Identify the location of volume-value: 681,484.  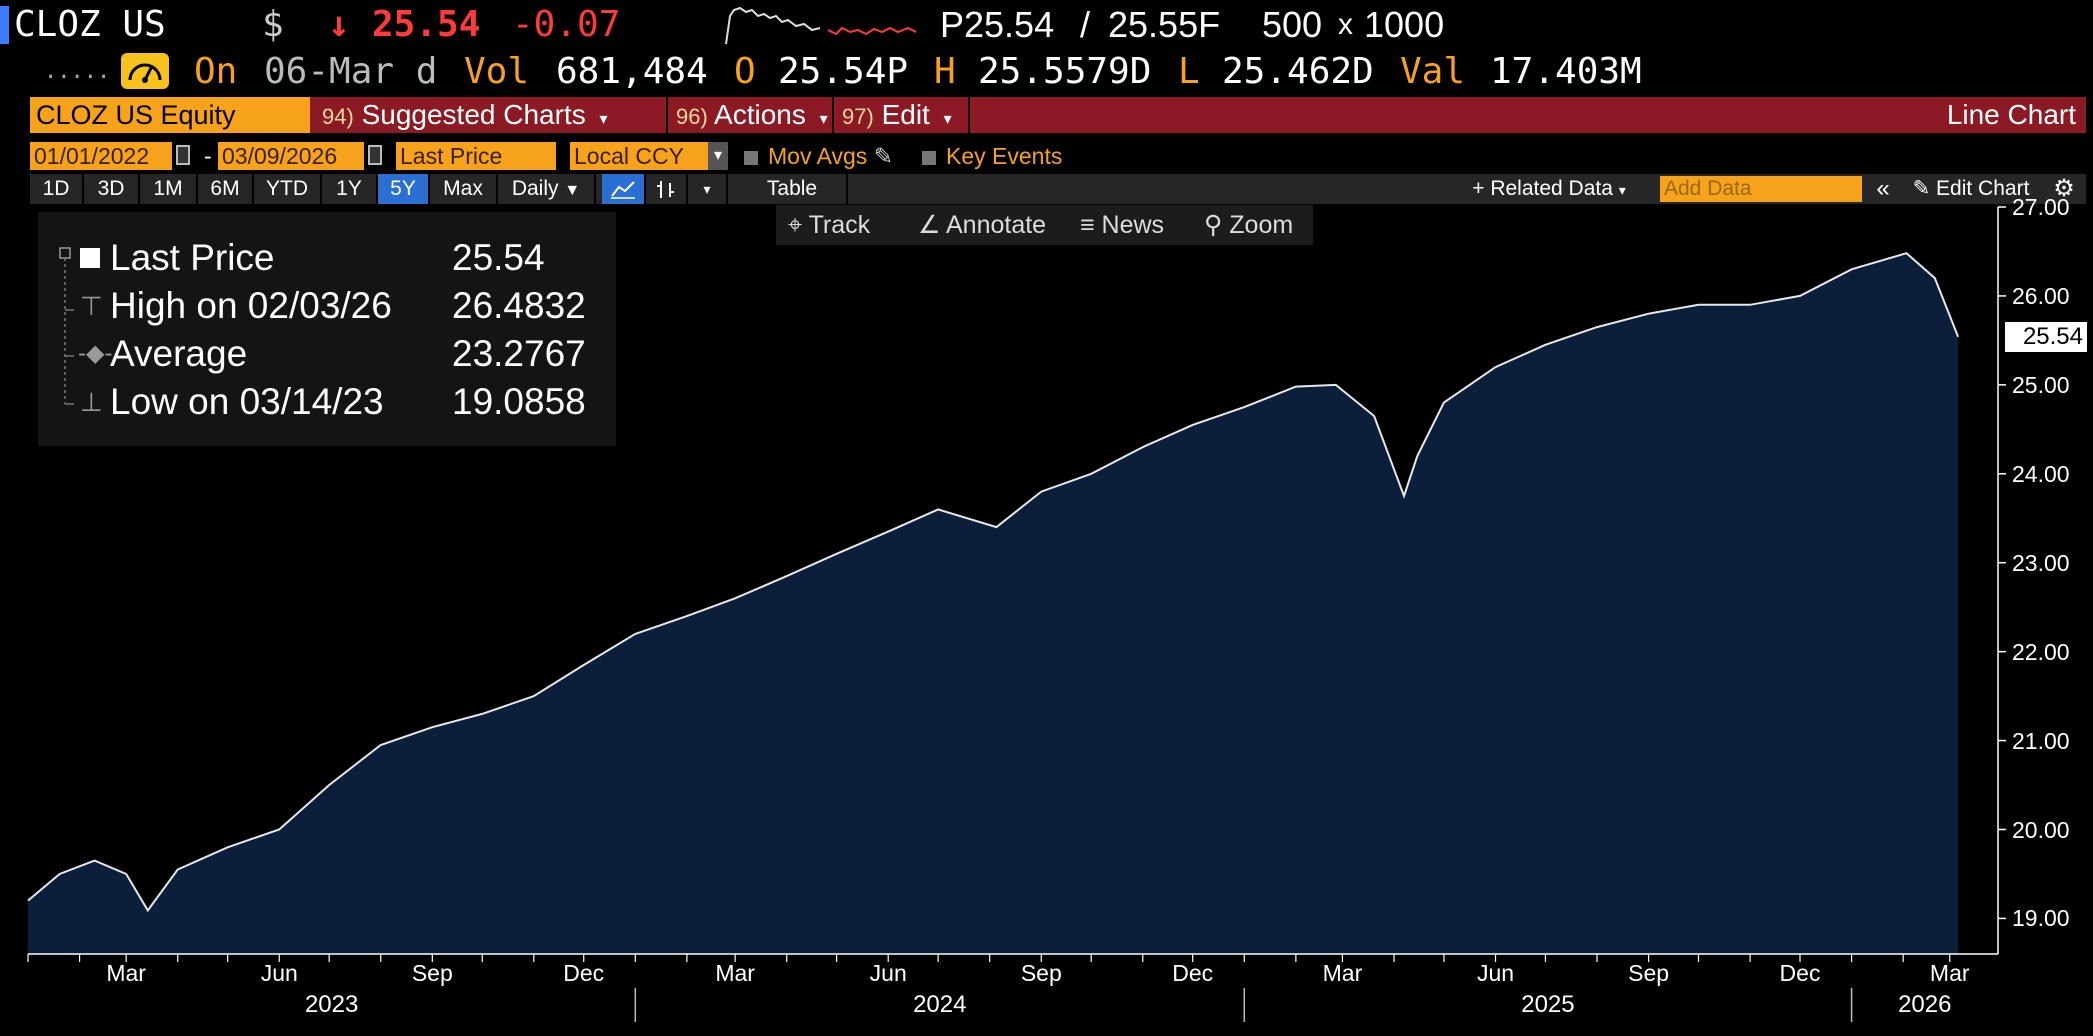
(632, 71).